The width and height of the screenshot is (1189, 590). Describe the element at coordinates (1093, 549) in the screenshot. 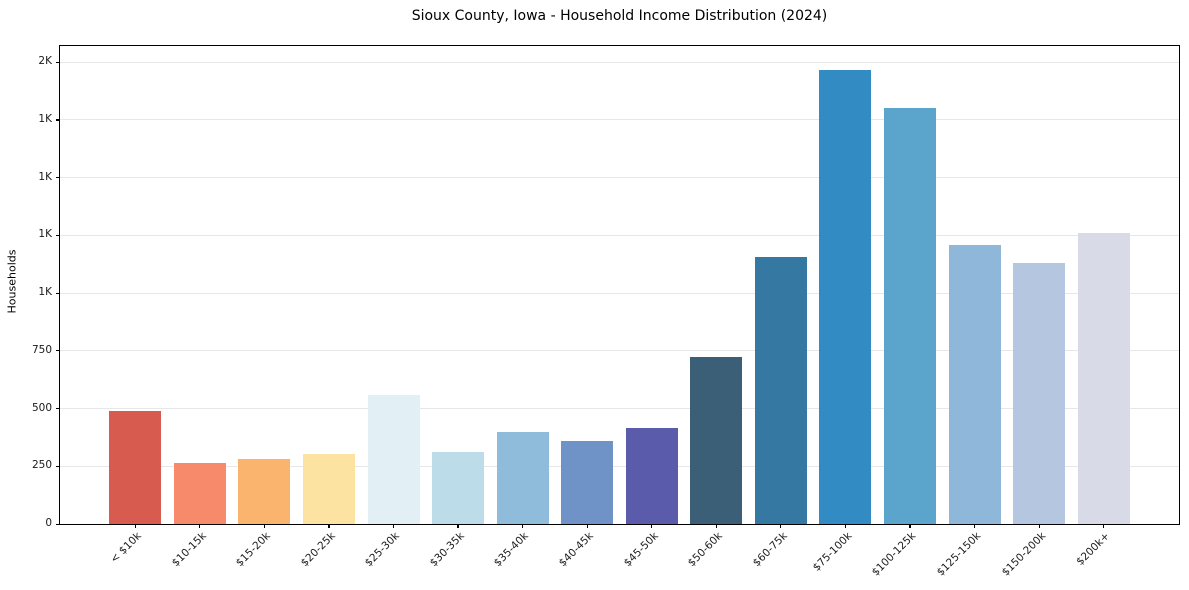

I see `x-tick-label: $200k+` at that location.